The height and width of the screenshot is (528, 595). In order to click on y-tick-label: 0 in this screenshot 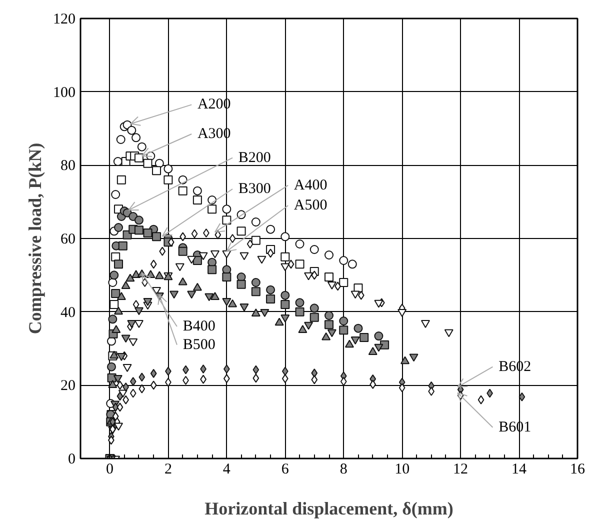, I will do `click(72, 460)`.